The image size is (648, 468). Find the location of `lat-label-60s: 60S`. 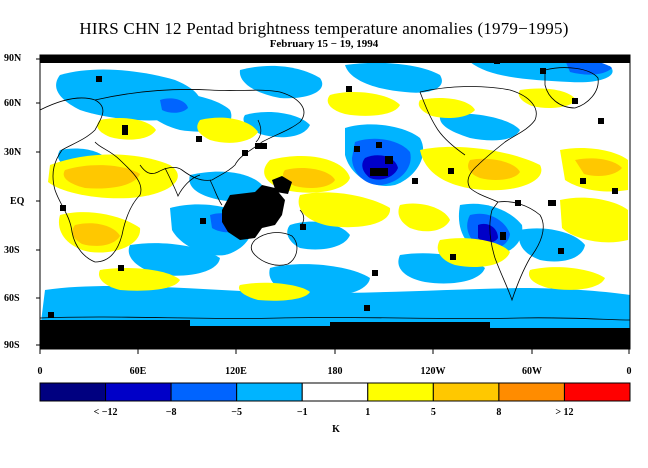

lat-label-60s: 60S is located at coordinates (12, 298).